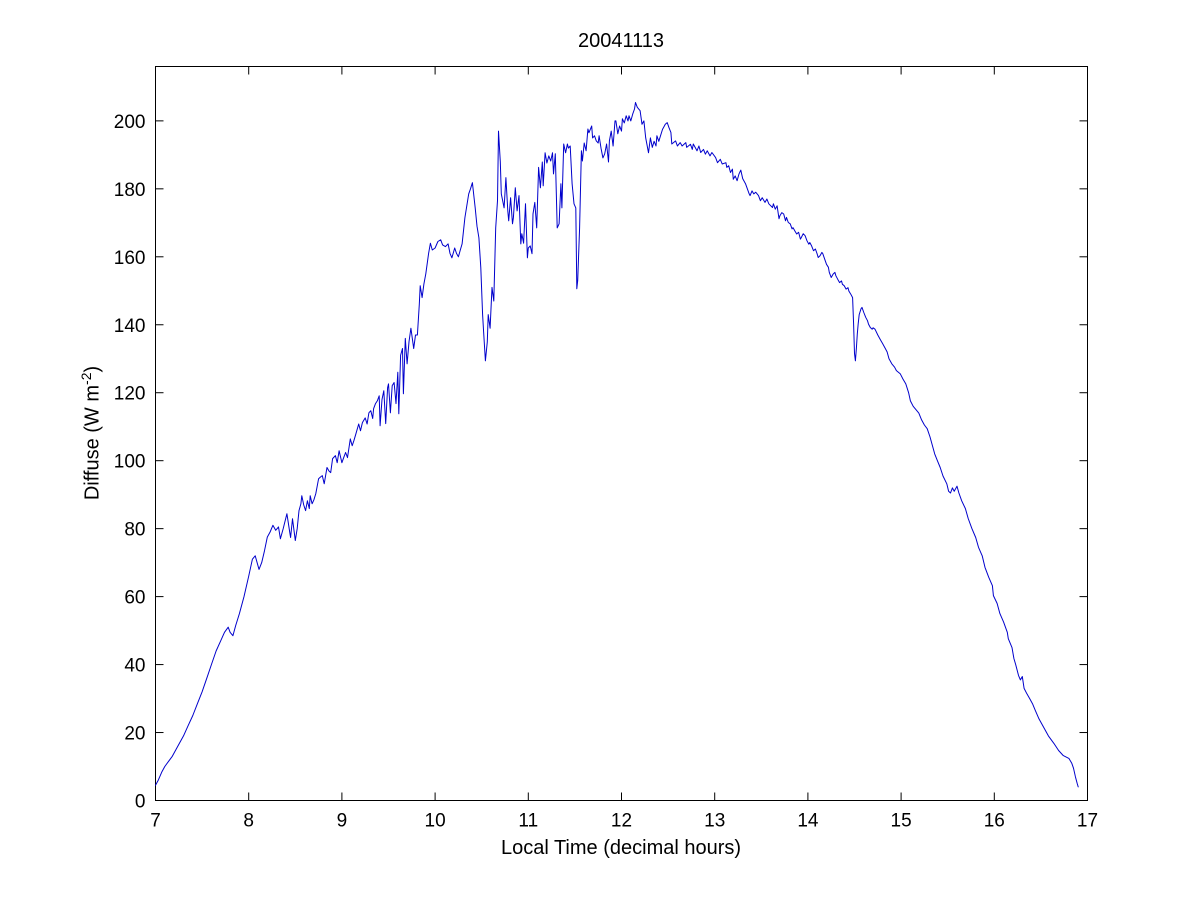 The image size is (1200, 900). What do you see at coordinates (620, 41) in the screenshot?
I see `chart-title: 20041113` at bounding box center [620, 41].